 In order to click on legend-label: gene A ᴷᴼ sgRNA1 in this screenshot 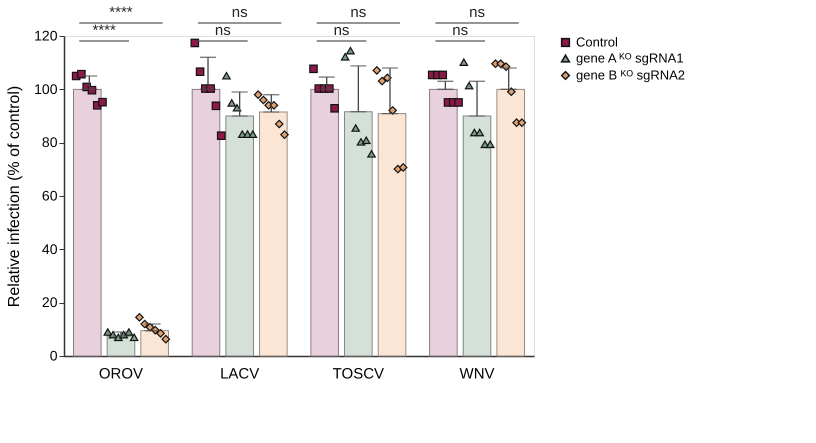, I will do `click(630, 58)`.